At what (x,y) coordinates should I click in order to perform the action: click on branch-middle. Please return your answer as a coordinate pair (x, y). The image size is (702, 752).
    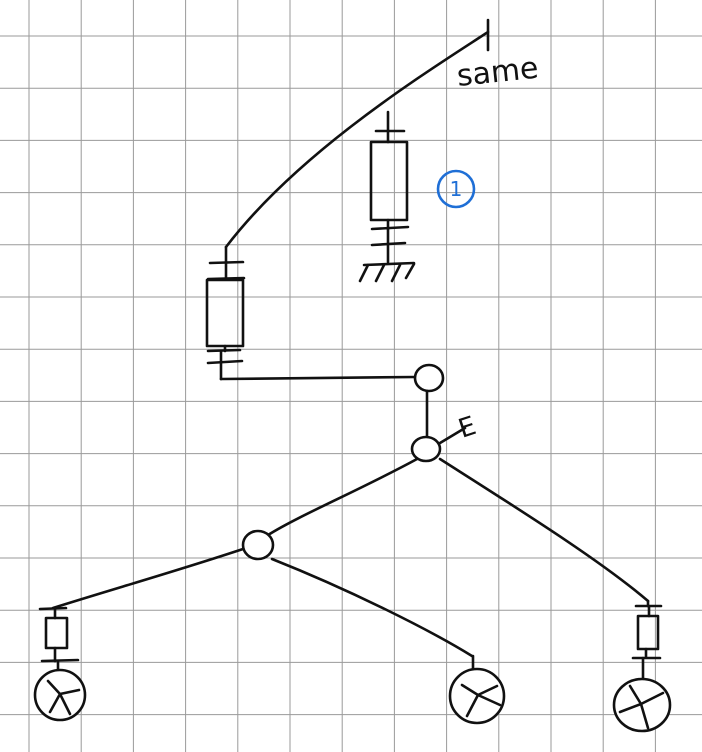
    Looking at the image, I should click on (372, 607).